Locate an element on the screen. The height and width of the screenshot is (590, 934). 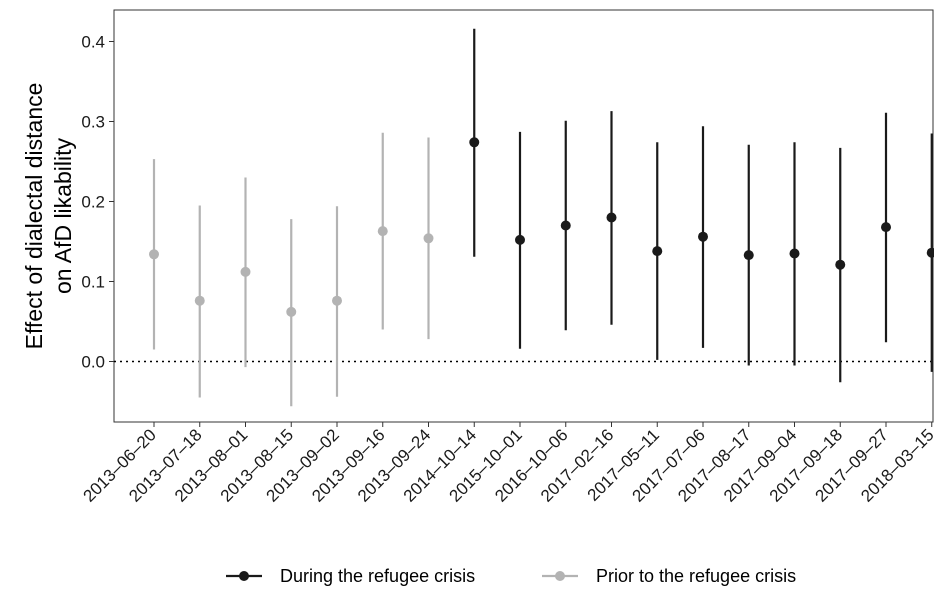
legend-dot-during is located at coordinates (244, 576).